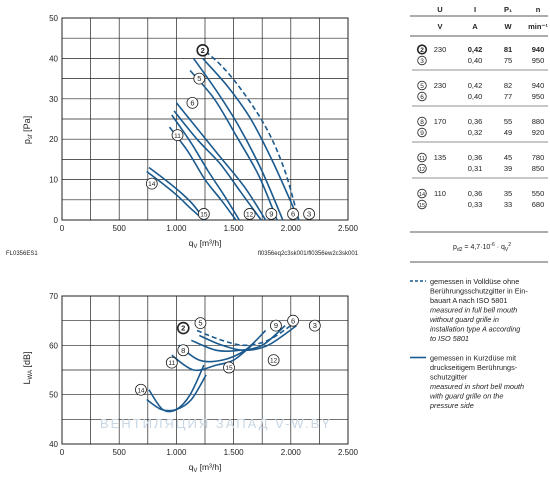 This screenshot has height=487, width=550. Describe the element at coordinates (474, 367) in the screenshot. I see `legend-text-de: druckseitigem Berührungs-` at that location.